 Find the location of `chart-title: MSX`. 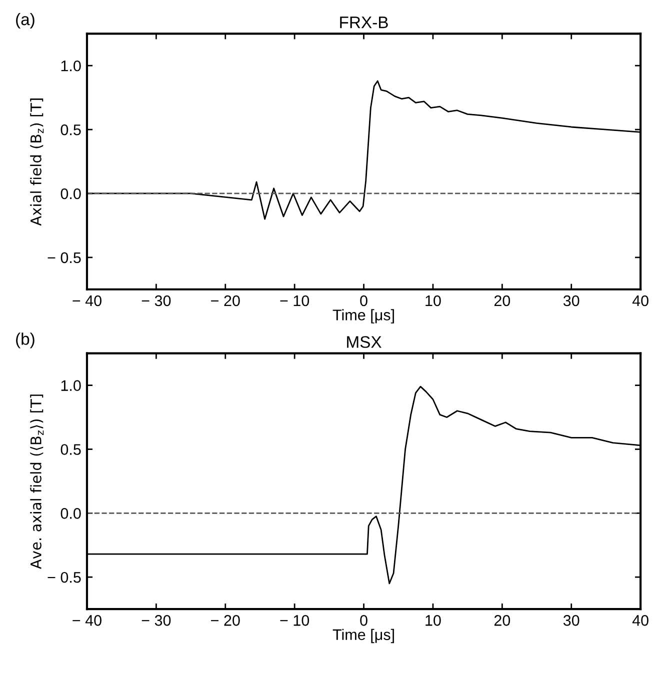

chart-title: MSX is located at coordinates (364, 342).